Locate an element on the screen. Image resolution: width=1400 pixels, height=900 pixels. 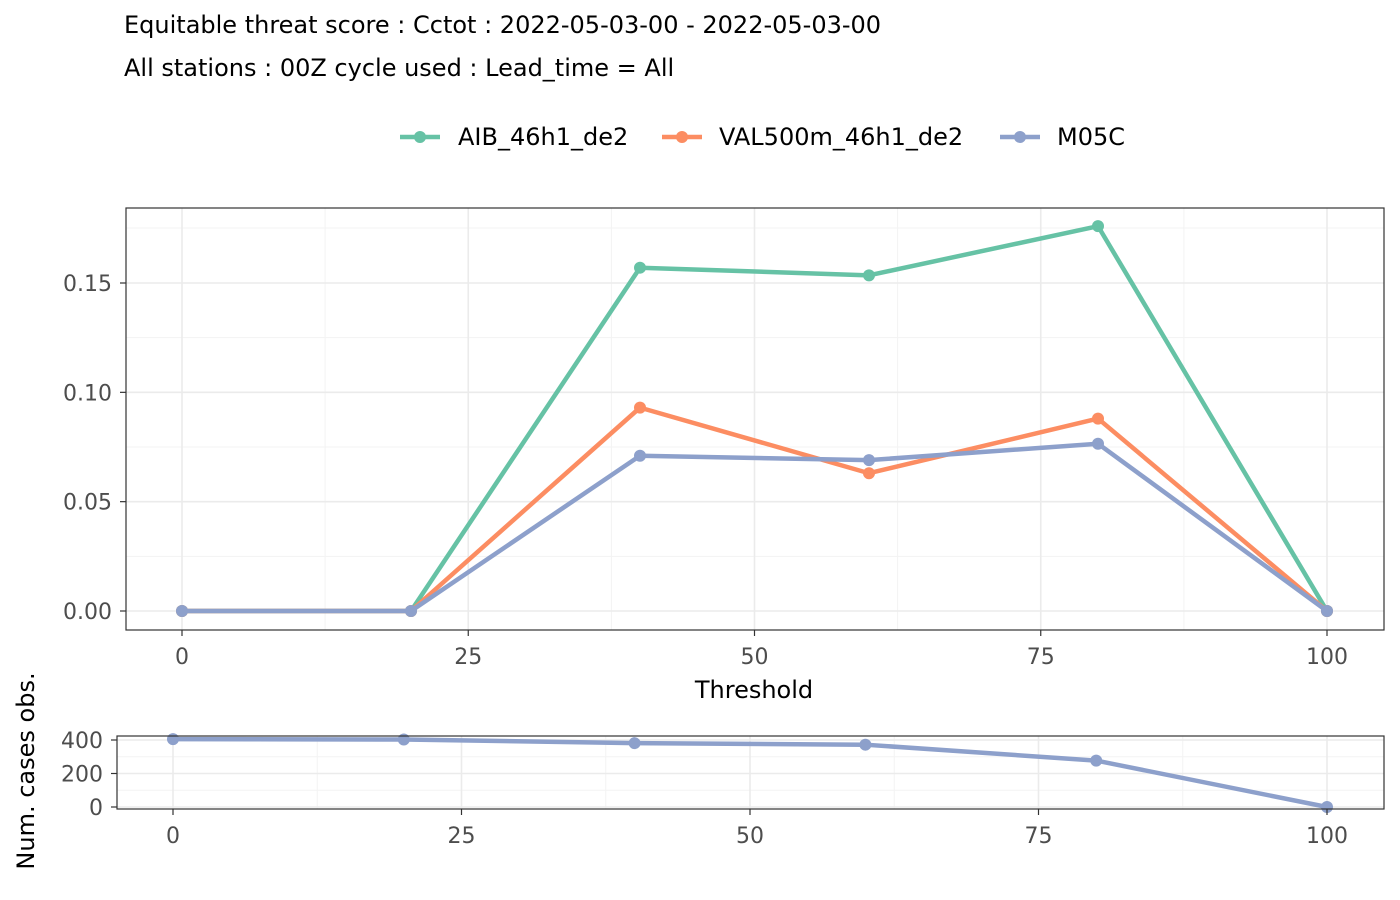
count-x-tick-label: 100 is located at coordinates (1327, 836).